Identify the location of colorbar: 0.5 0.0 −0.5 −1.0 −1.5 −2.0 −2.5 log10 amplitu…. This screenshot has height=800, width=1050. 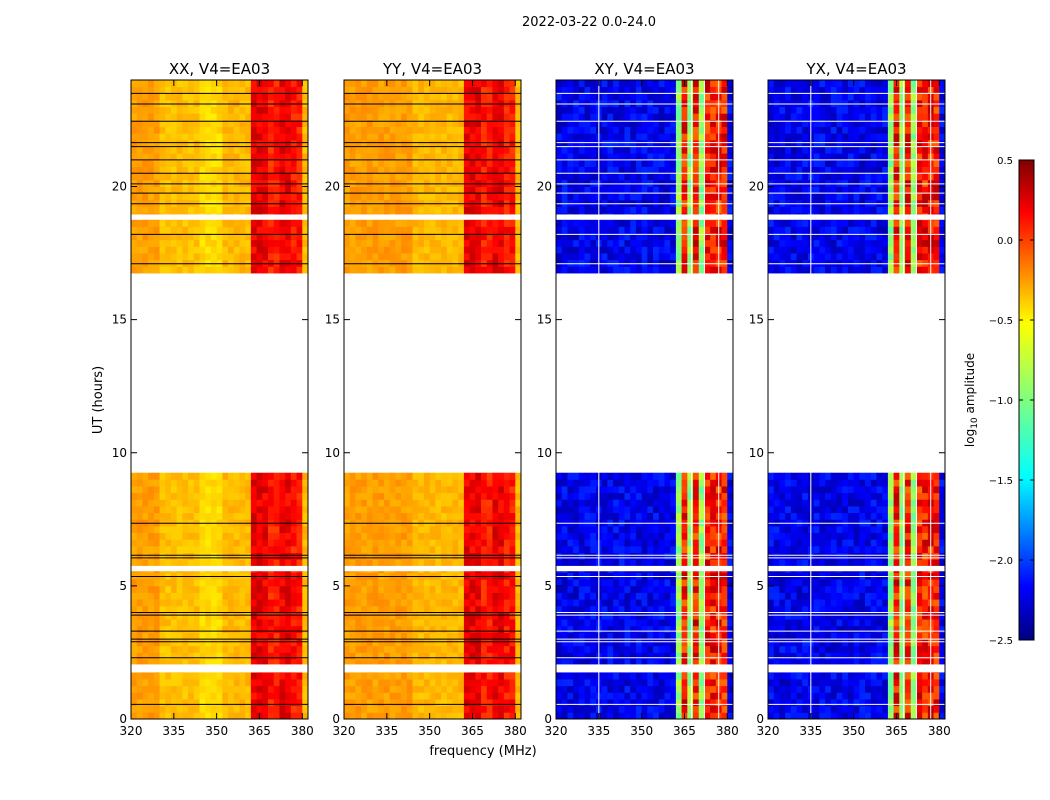
(999, 401).